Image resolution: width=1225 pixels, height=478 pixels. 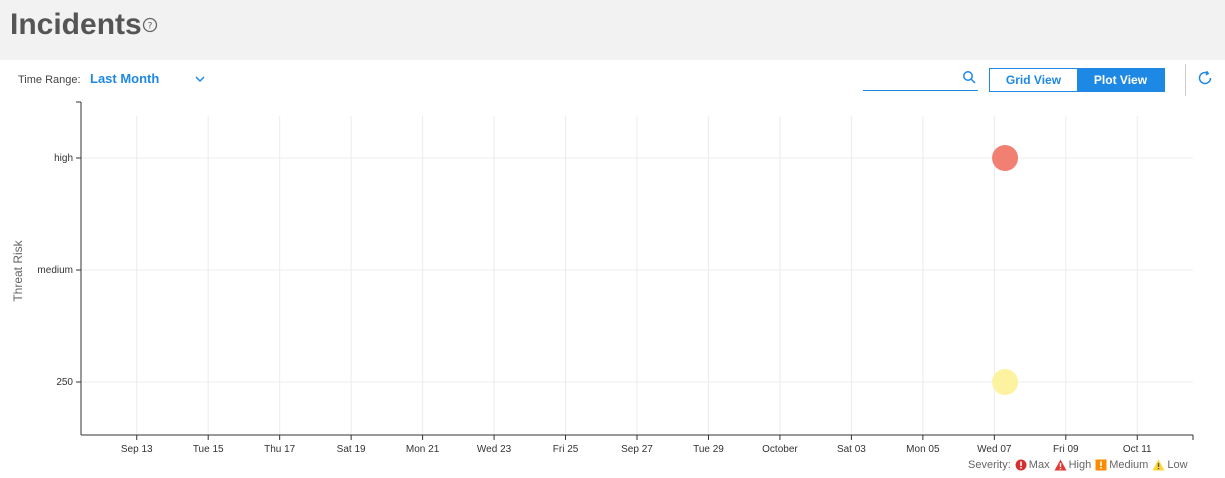 I want to click on help-icon: ?, so click(x=150, y=25).